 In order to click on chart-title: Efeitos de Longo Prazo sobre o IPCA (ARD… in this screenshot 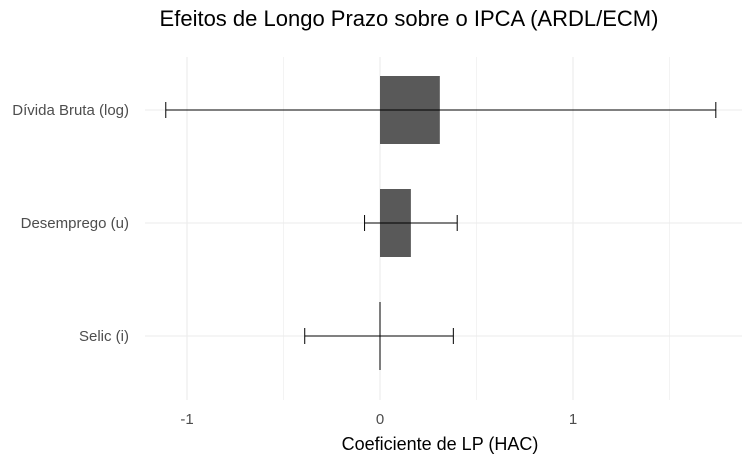, I will do `click(409, 18)`.